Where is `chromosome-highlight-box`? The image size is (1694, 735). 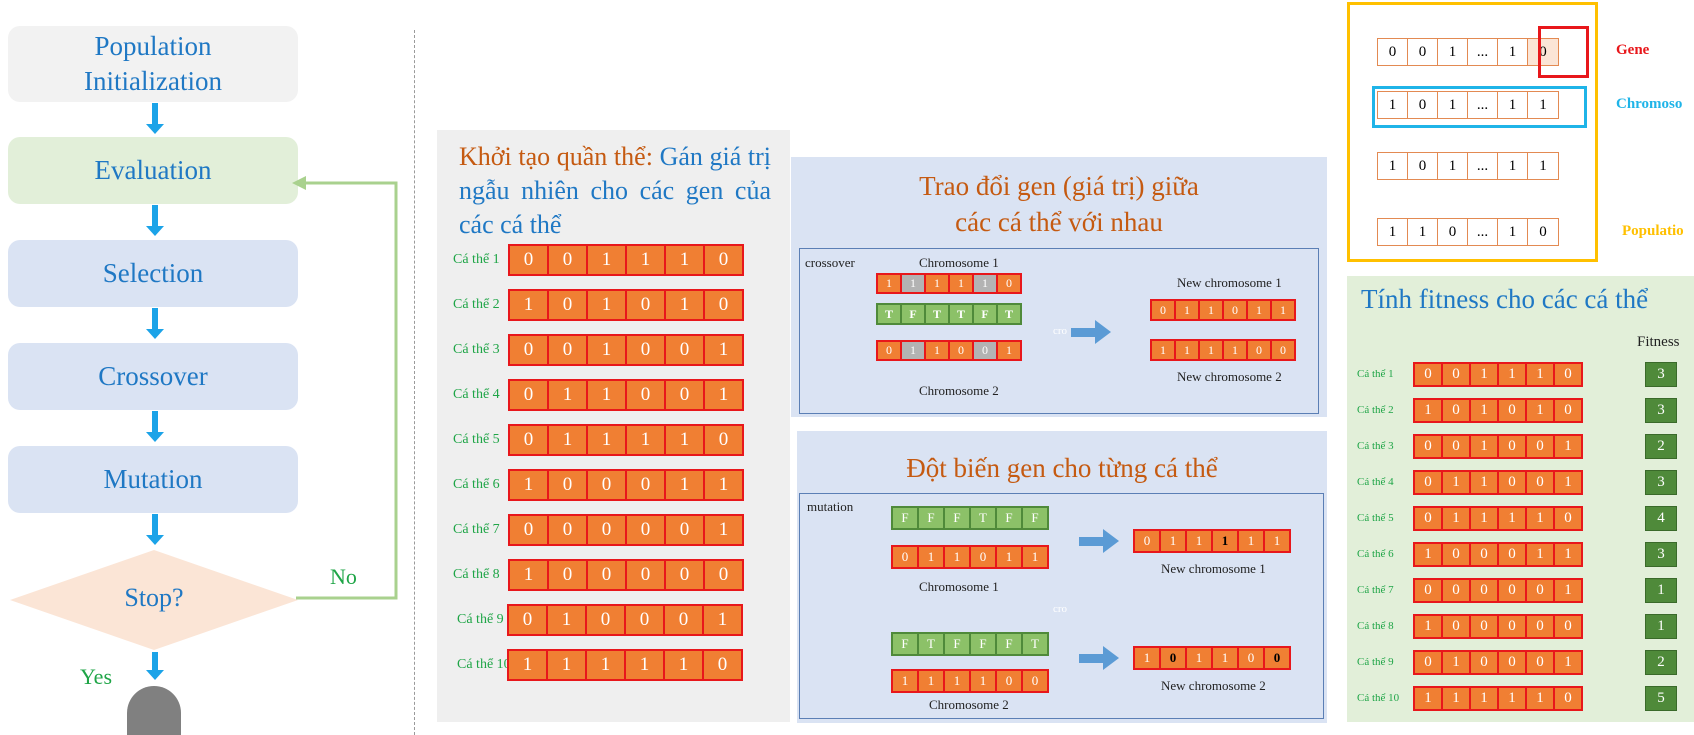 chromosome-highlight-box is located at coordinates (1479, 107).